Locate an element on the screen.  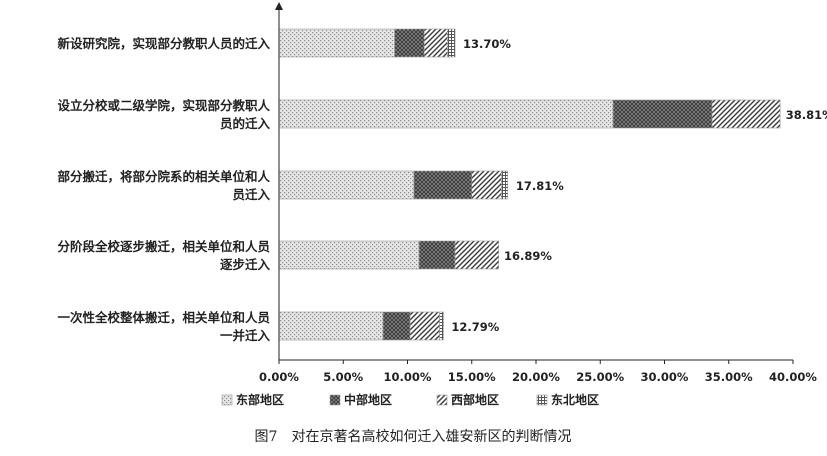
category-label: 部分搬迁，将部分院系的相关单位和人 is located at coordinates (163, 176).